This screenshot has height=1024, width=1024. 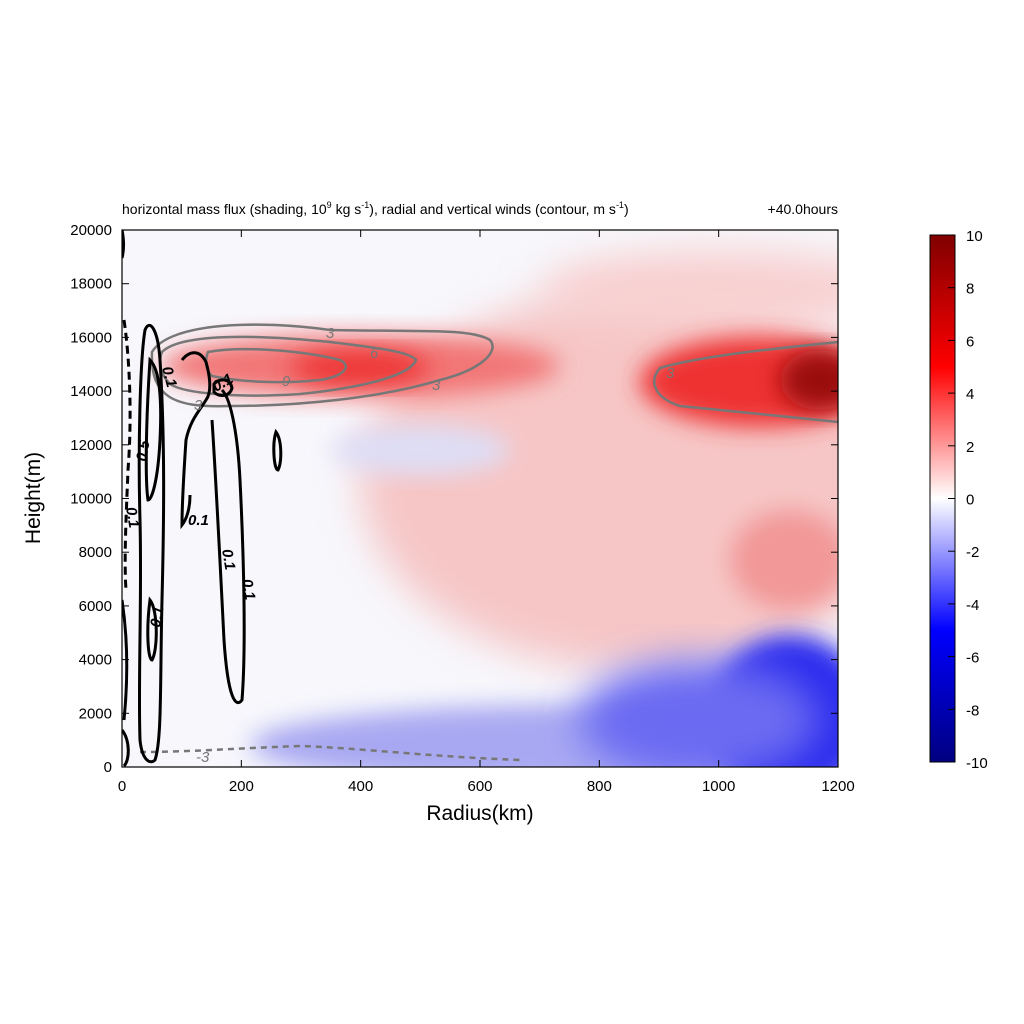 What do you see at coordinates (91, 499) in the screenshot?
I see `y-tick-label: 10000` at bounding box center [91, 499].